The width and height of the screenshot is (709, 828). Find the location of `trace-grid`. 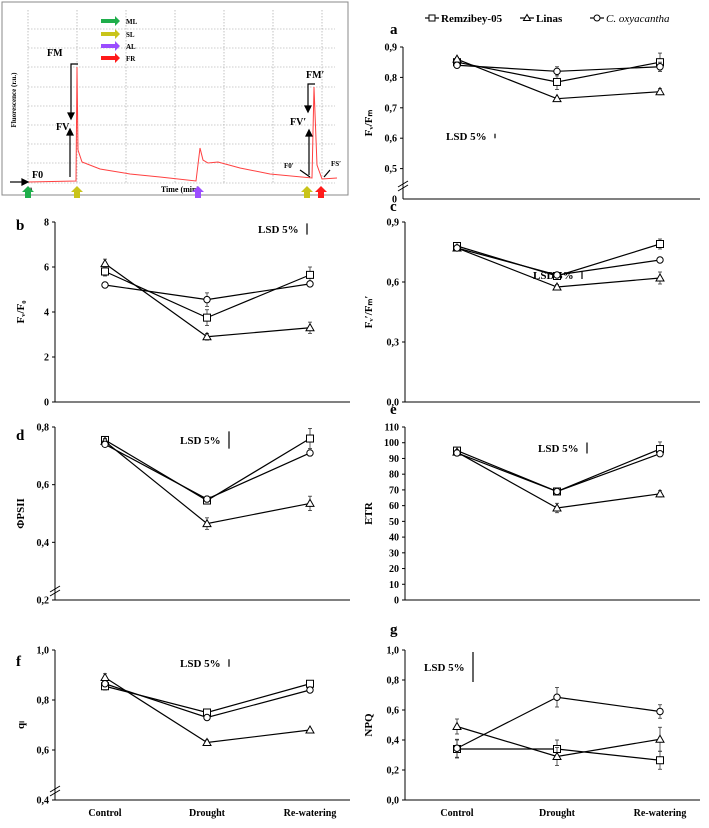

trace-grid is located at coordinates (181, 97).